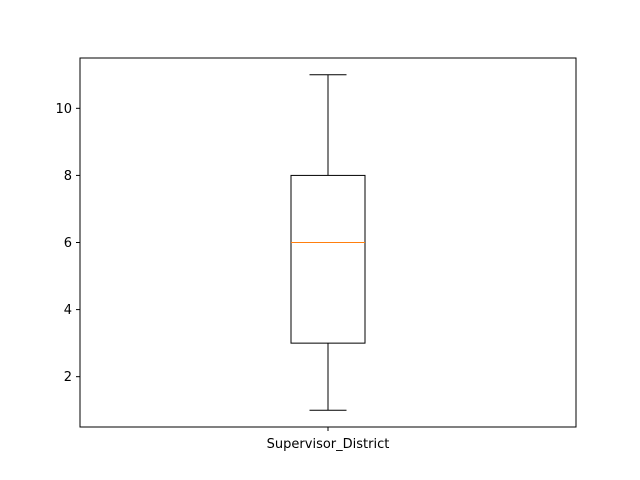  I want to click on x-axis: Supervisor_District, so click(328, 439).